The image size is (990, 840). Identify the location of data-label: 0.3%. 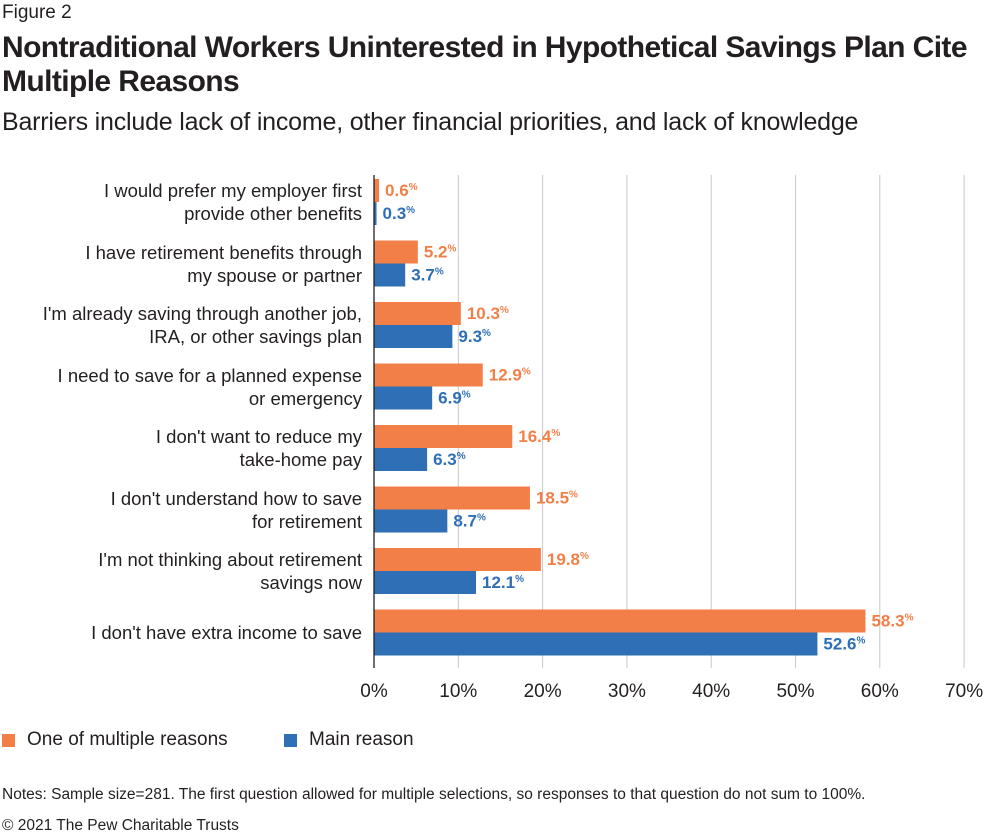
(399, 213).